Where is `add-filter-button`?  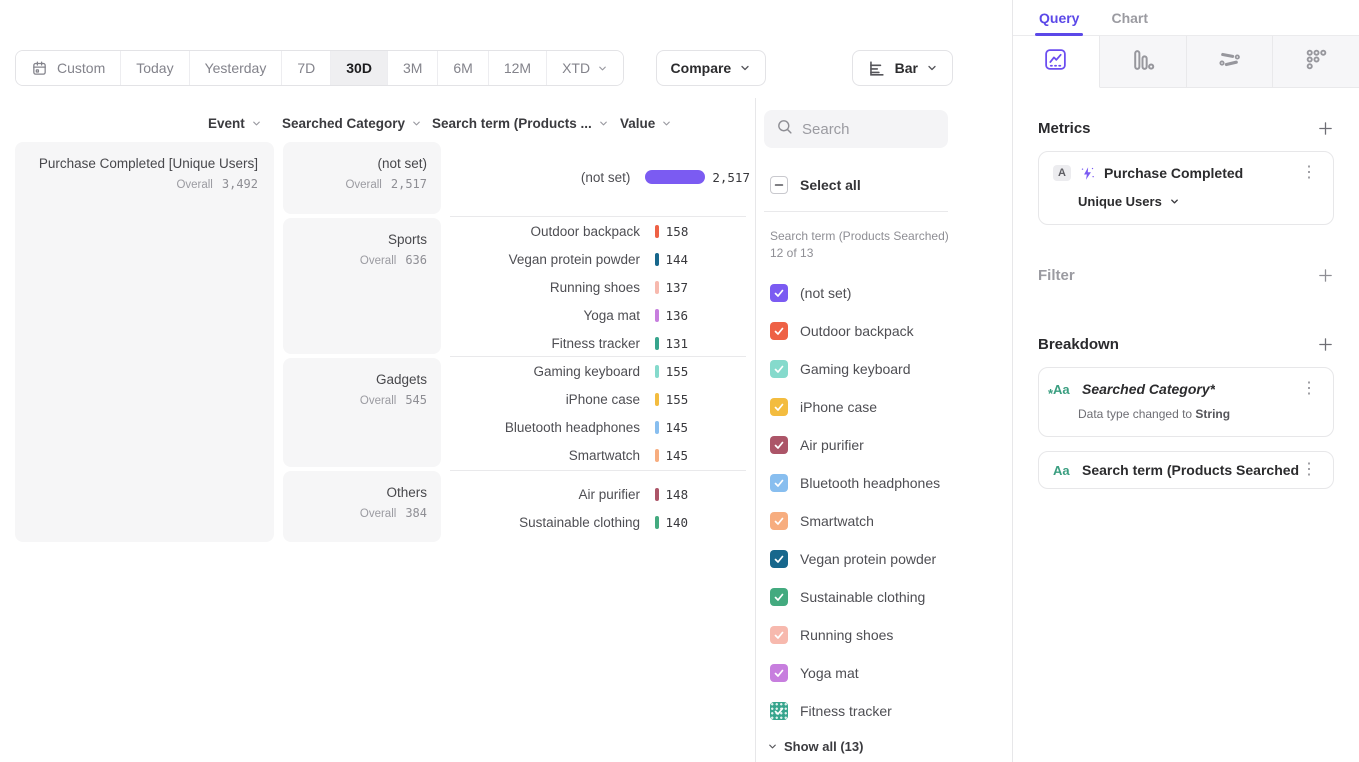
add-filter-button is located at coordinates (1325, 275).